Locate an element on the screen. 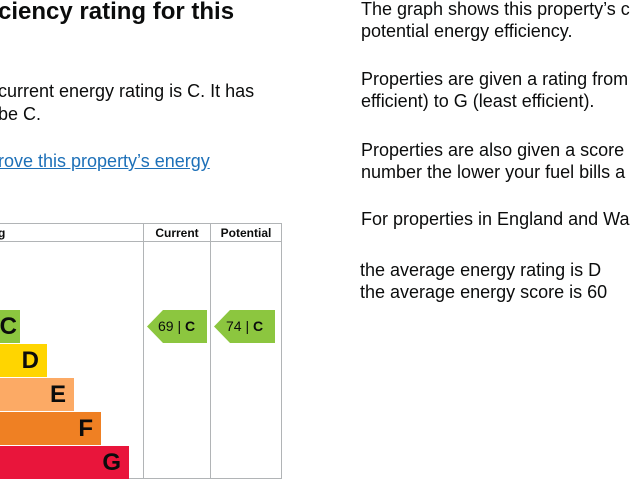 This screenshot has height=480, width=640. current-letter: C is located at coordinates (190, 326).